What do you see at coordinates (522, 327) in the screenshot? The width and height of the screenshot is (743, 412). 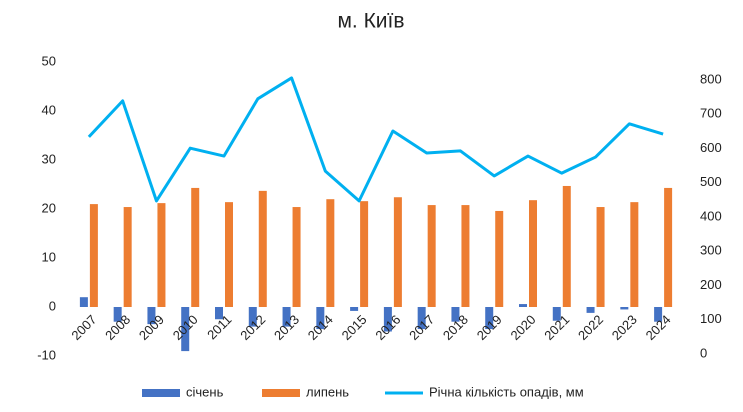 I see `x-tick-label: 2020` at bounding box center [522, 327].